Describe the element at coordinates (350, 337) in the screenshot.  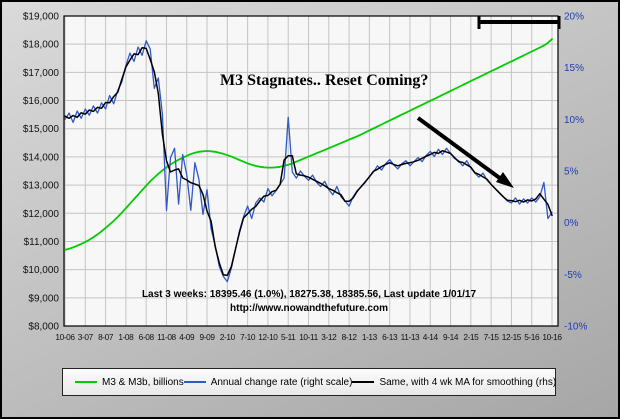
I see `x-axis-tick-label: 8-12` at that location.